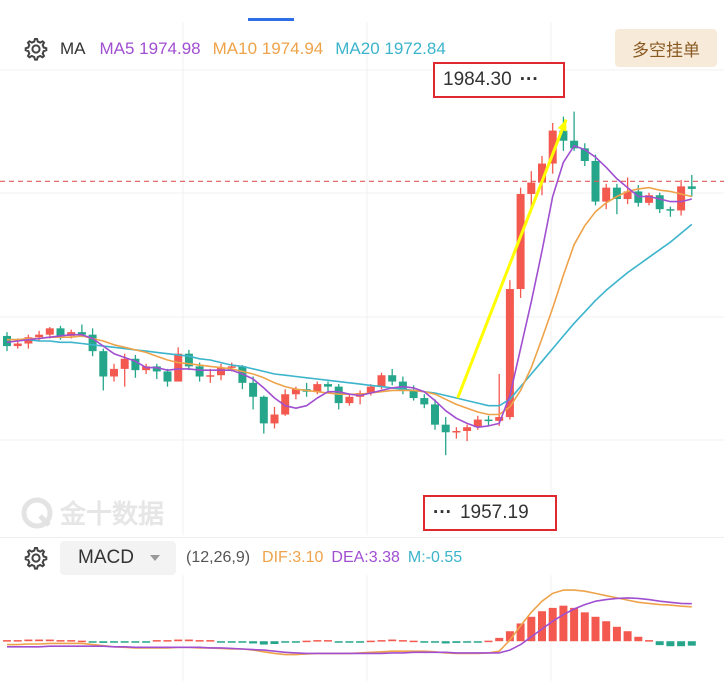  I want to click on low-price-label: 1957.19, so click(494, 512).